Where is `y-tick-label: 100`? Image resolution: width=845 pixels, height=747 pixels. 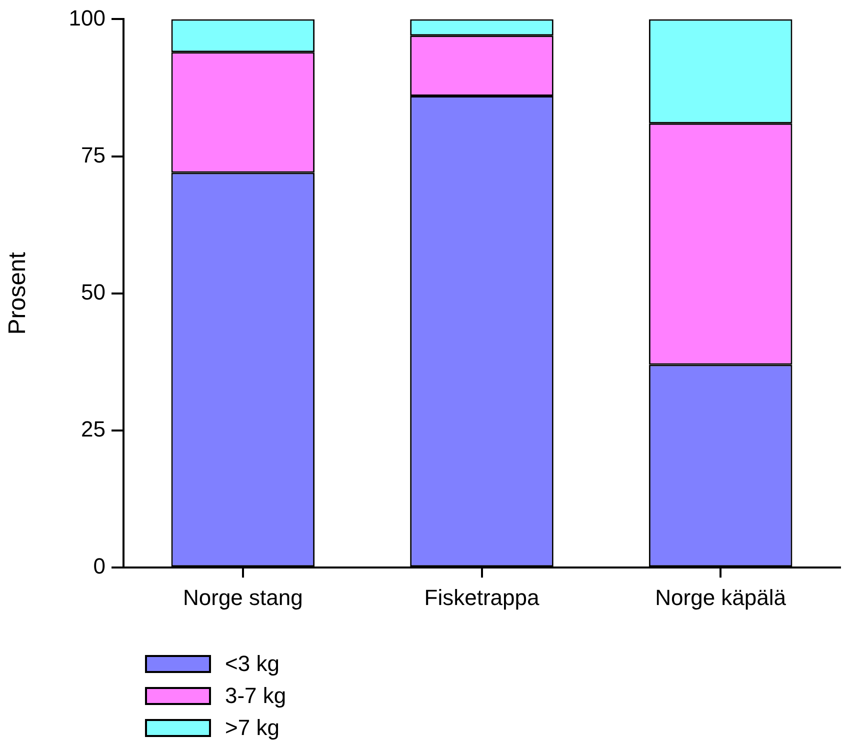 y-tick-label: 100 is located at coordinates (87, 17).